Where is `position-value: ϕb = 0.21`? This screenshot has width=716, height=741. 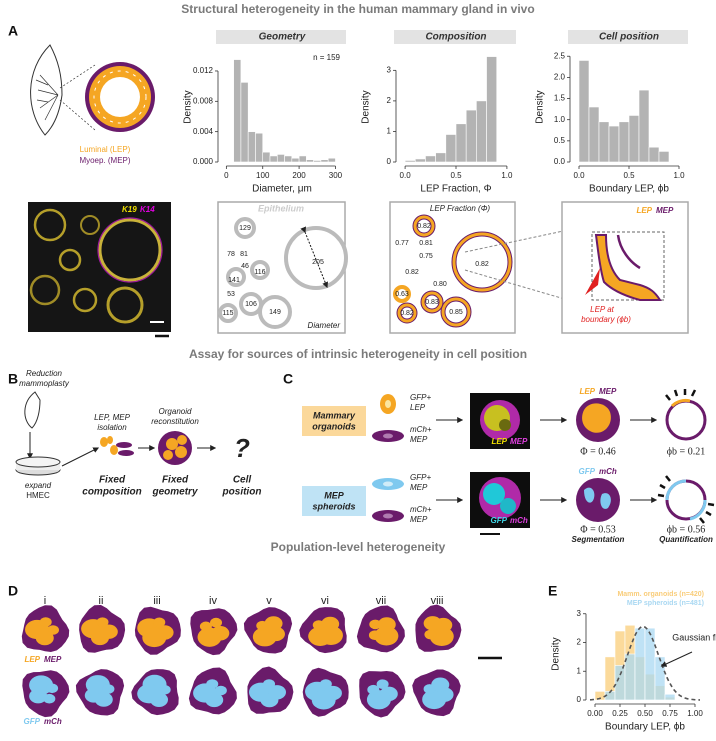
position-value: ϕb = 0.21 is located at coordinates (686, 451).